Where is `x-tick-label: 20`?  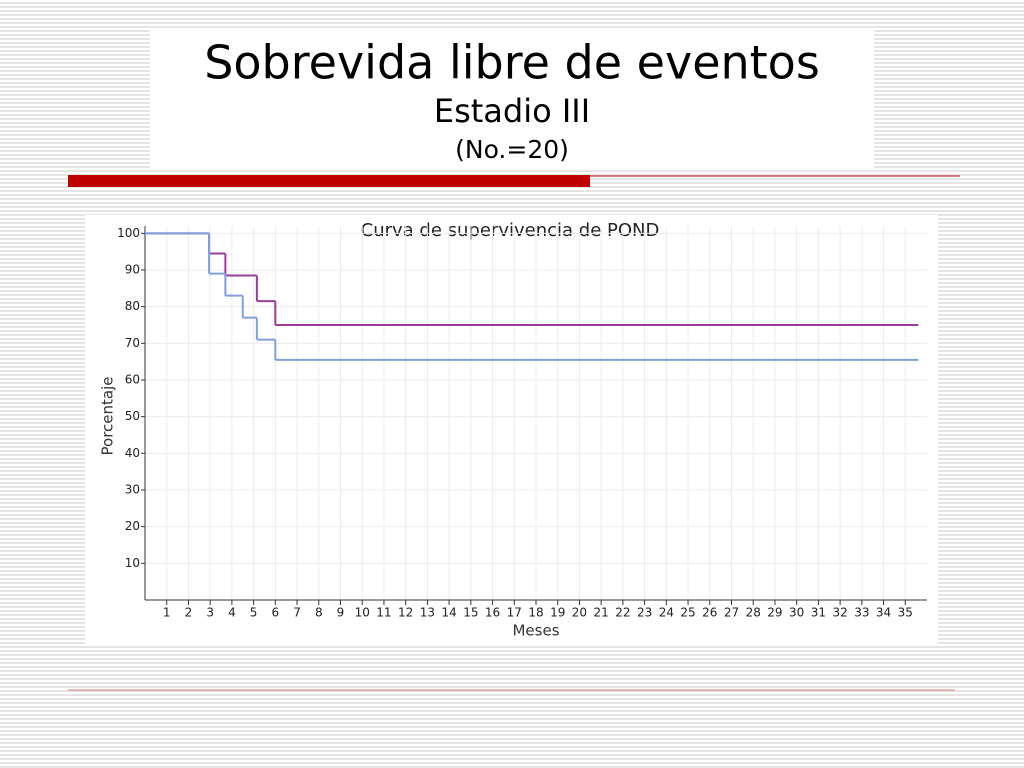 x-tick-label: 20 is located at coordinates (579, 613).